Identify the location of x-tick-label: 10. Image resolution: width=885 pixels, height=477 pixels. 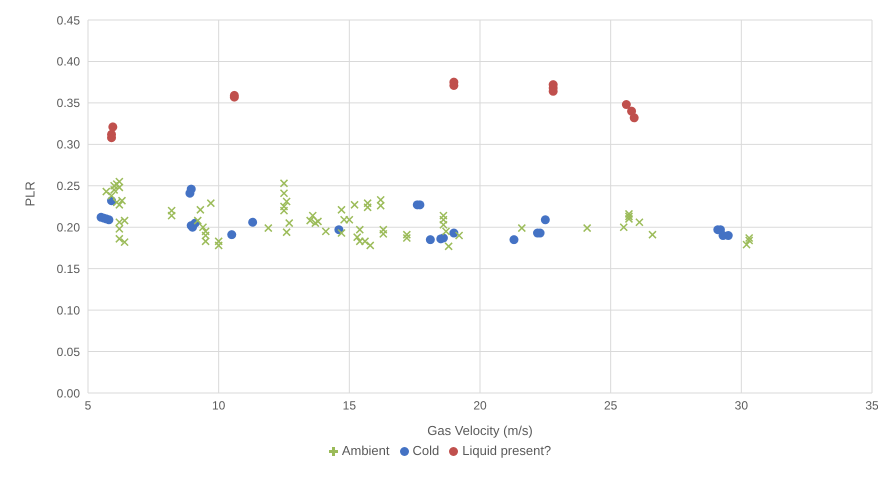
(219, 405).